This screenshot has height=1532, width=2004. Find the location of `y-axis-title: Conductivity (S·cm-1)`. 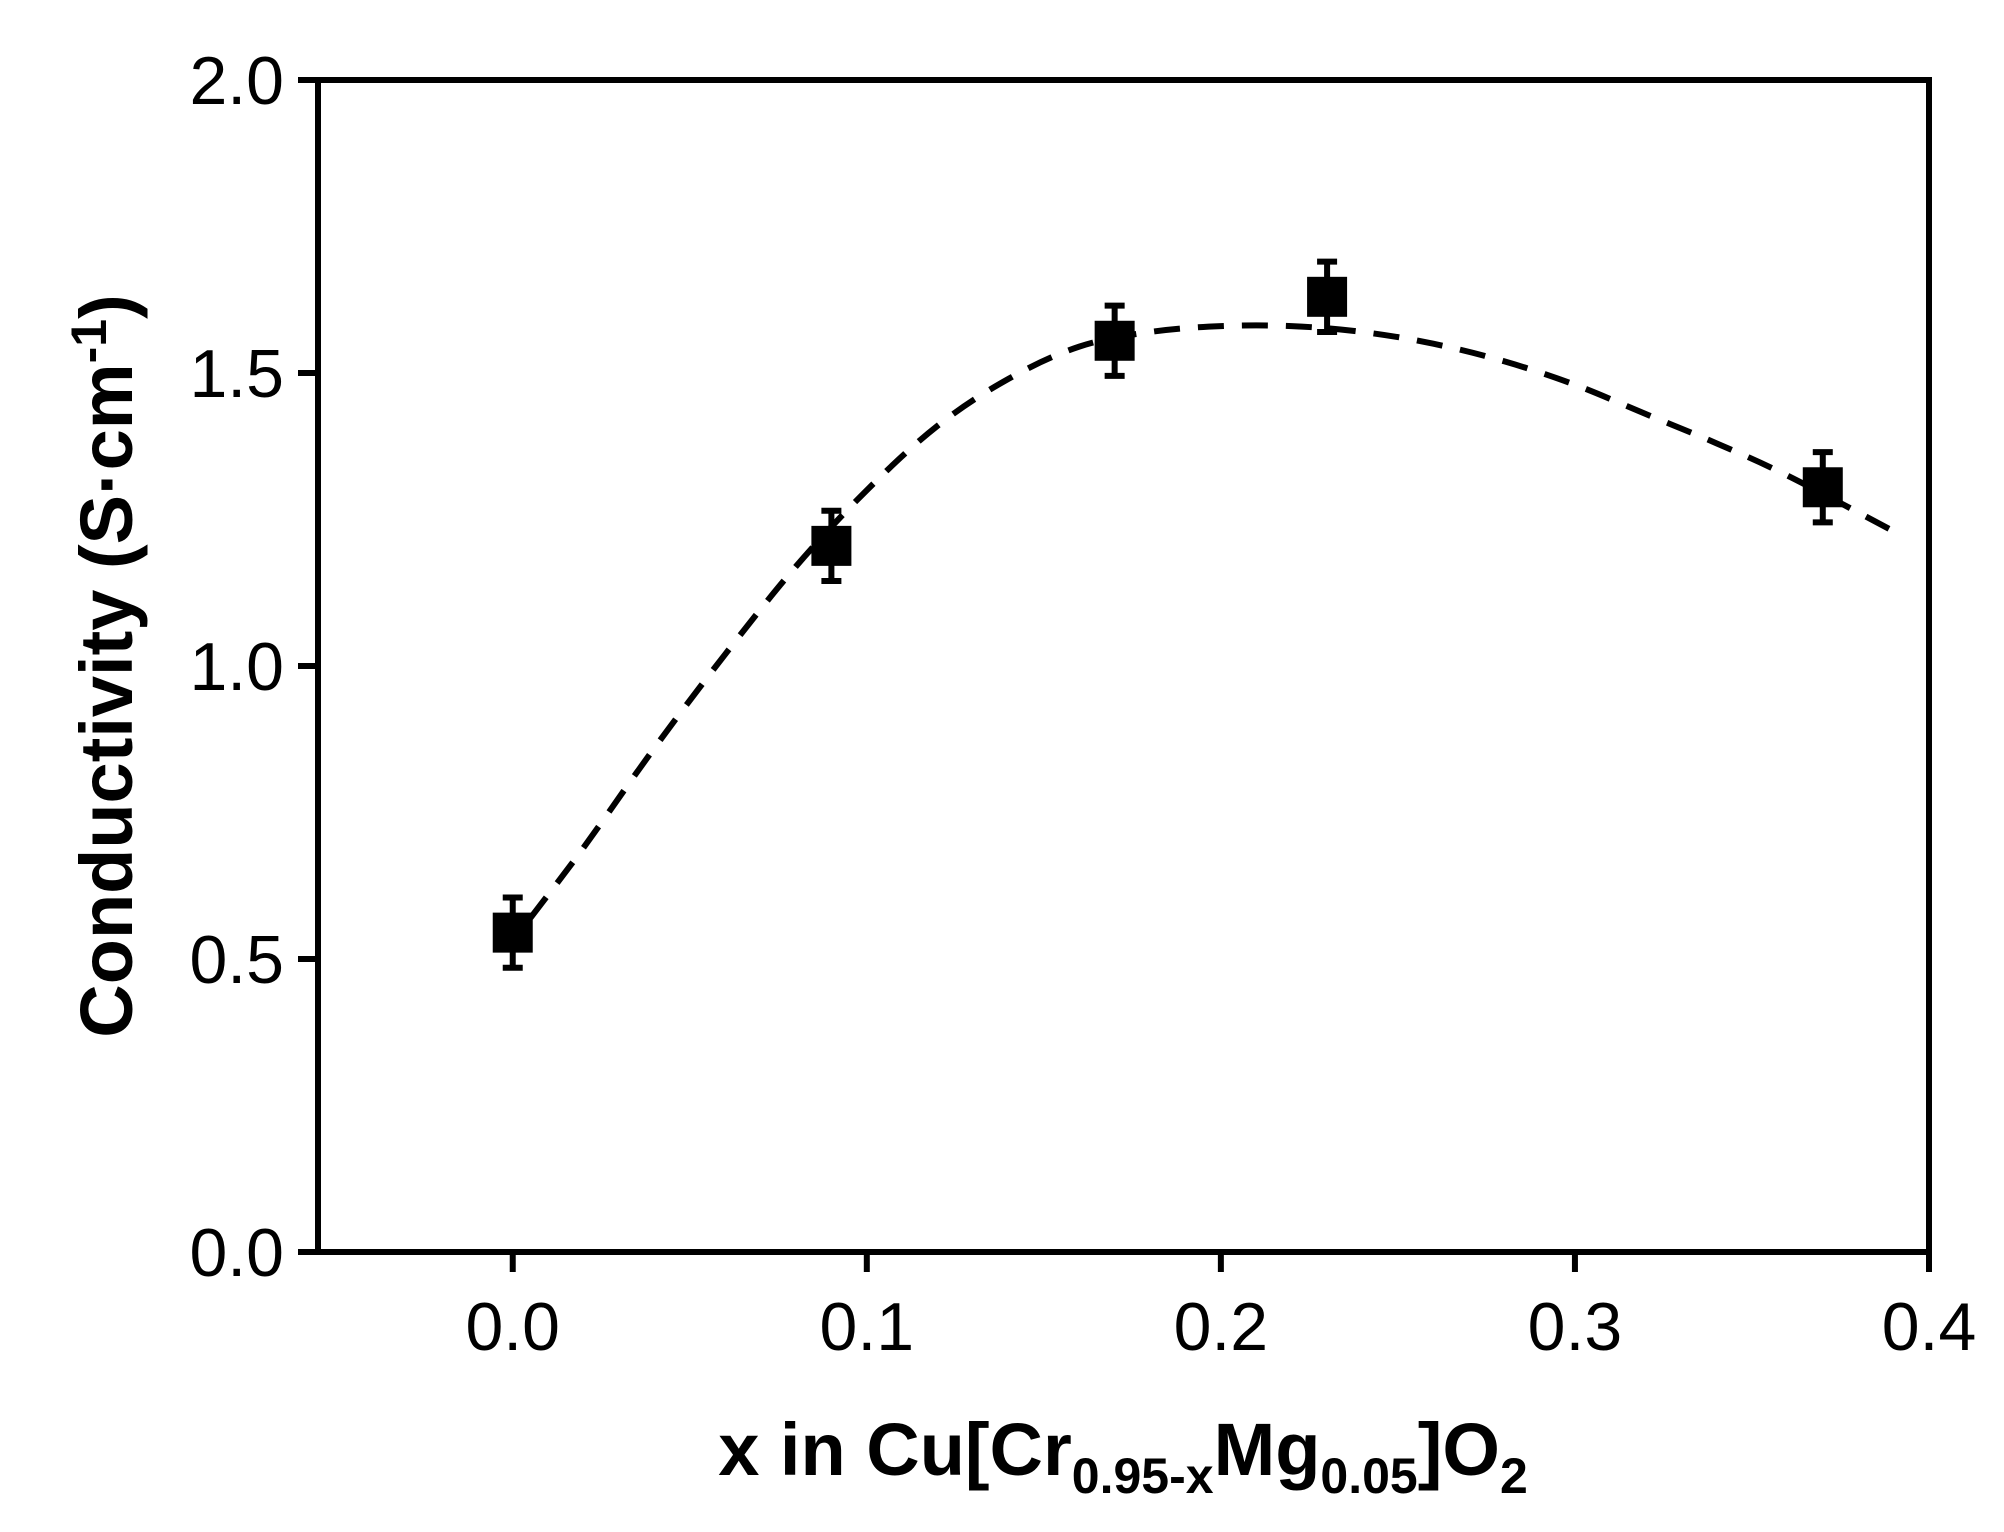

y-axis-title: Conductivity (S·cm-1) is located at coordinates (104, 665).